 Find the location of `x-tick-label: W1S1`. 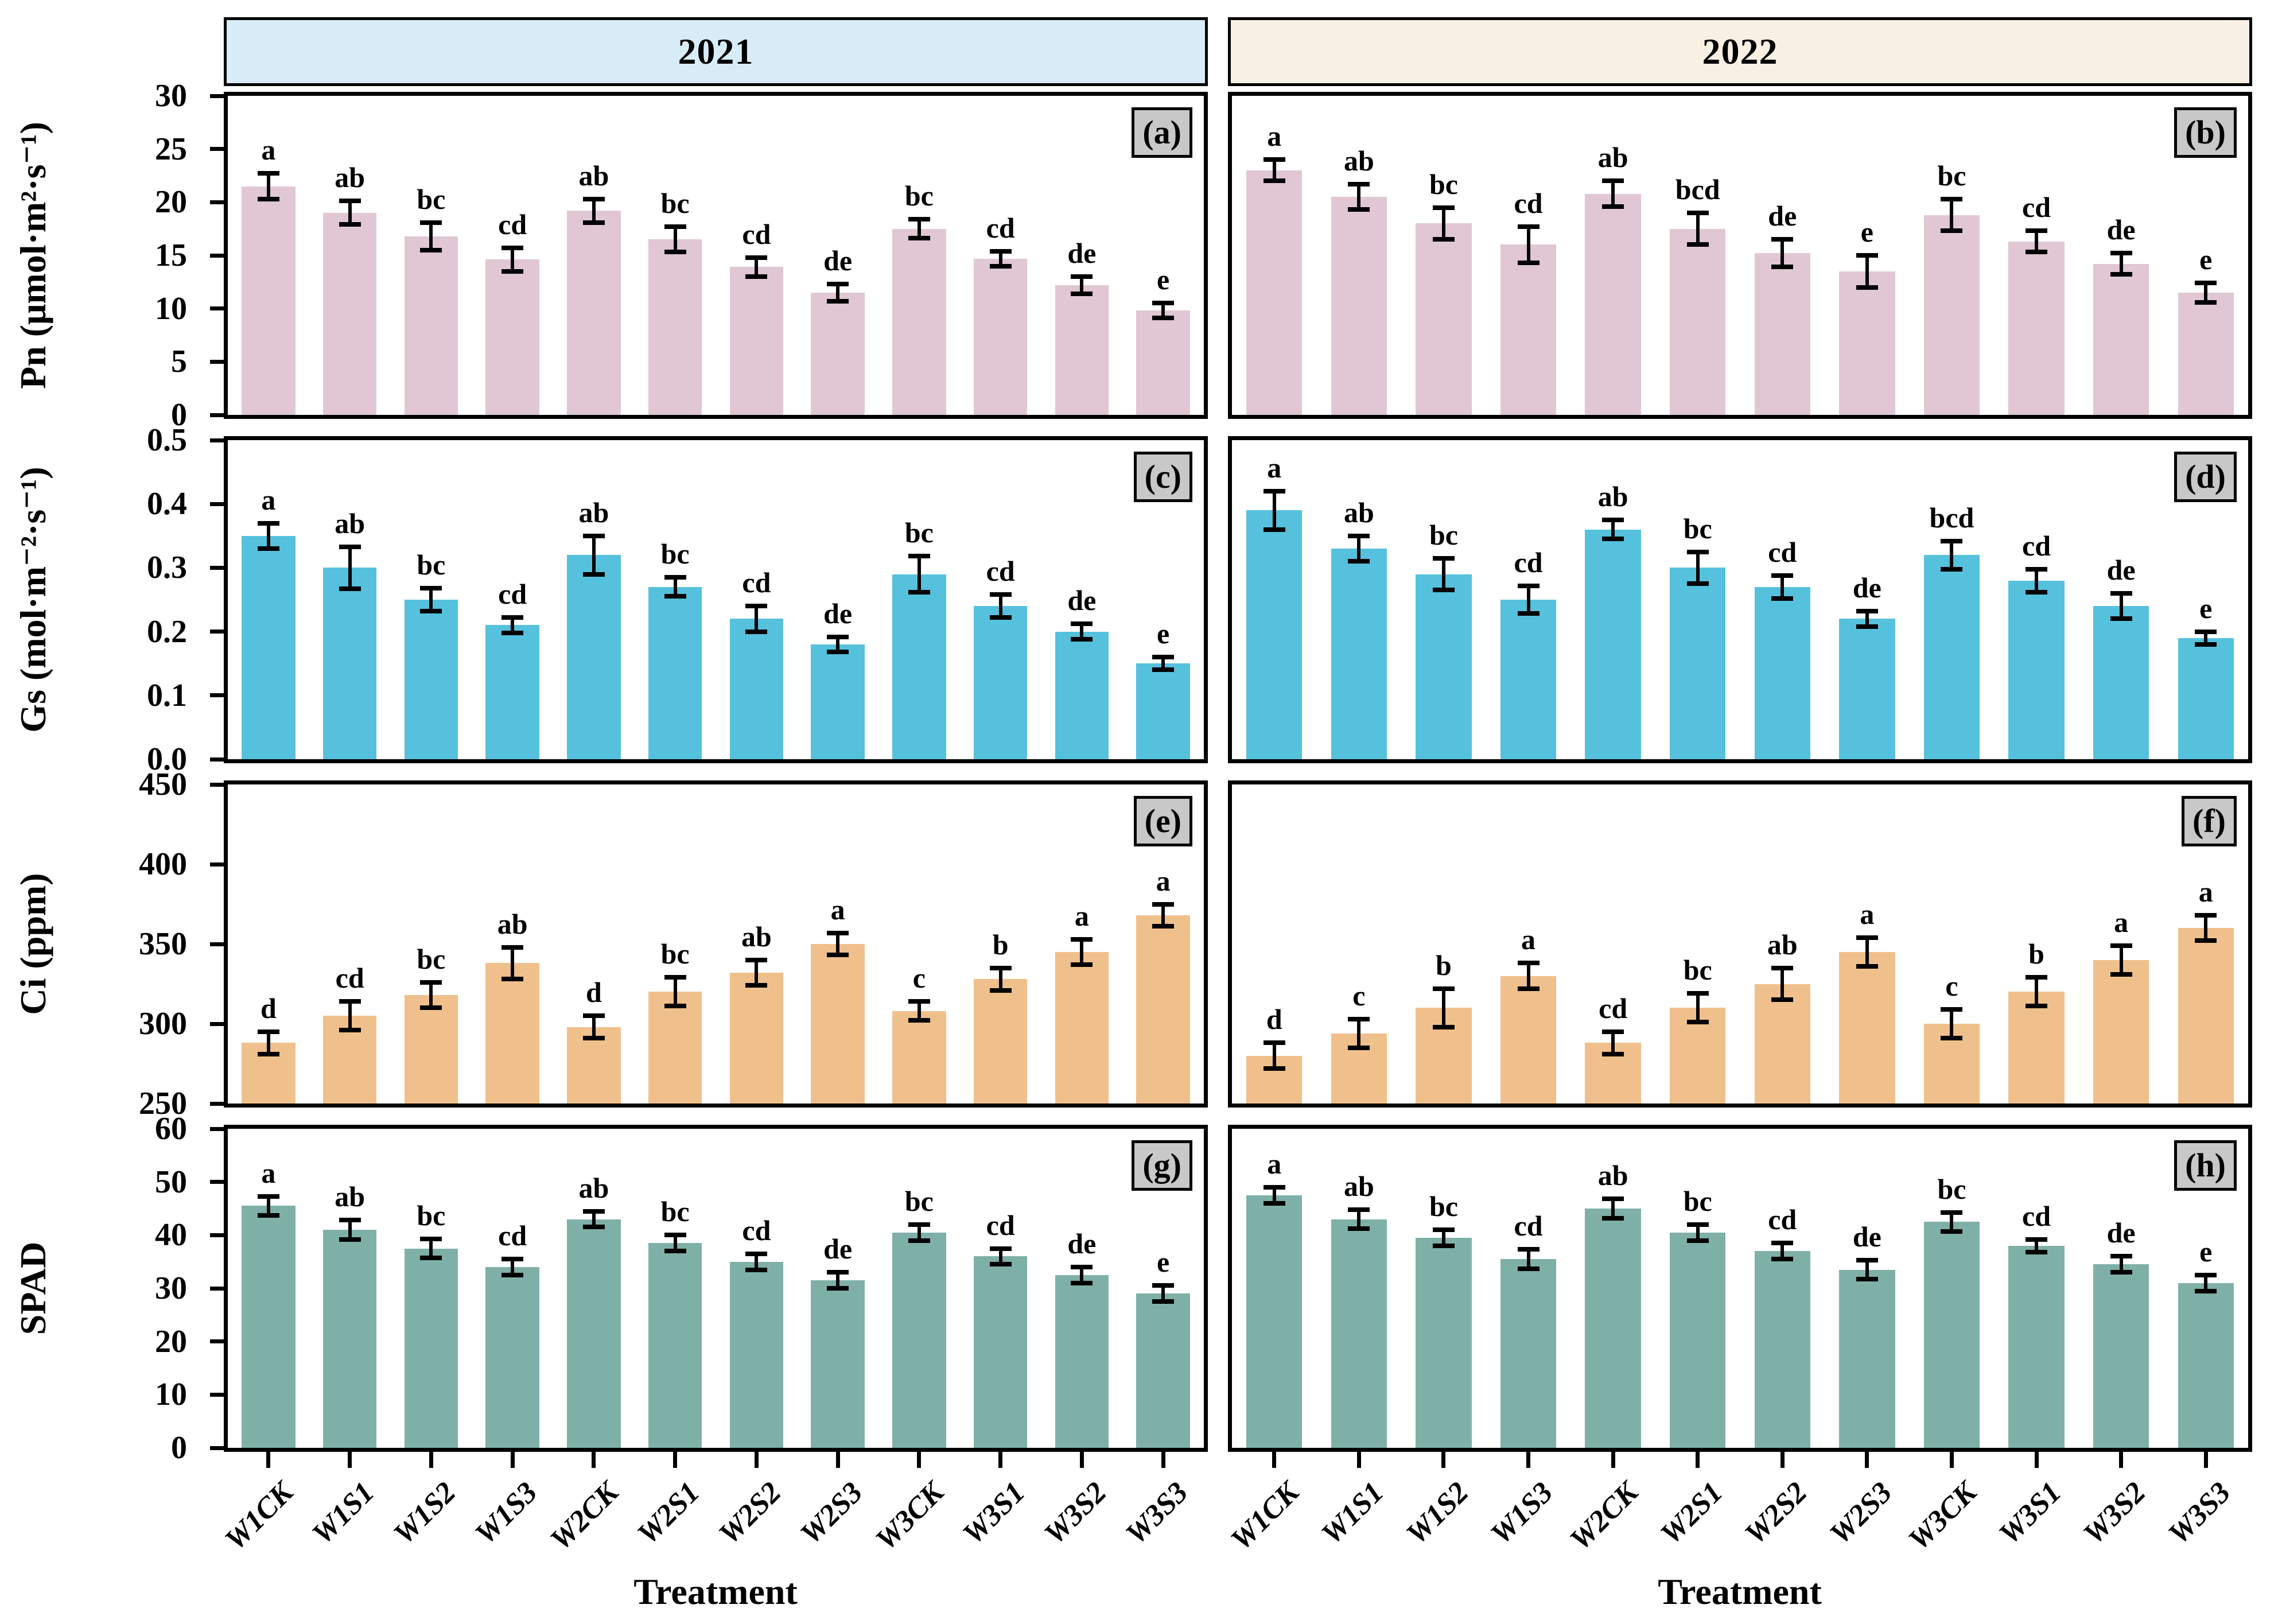

x-tick-label: W1S1 is located at coordinates (1352, 1513).